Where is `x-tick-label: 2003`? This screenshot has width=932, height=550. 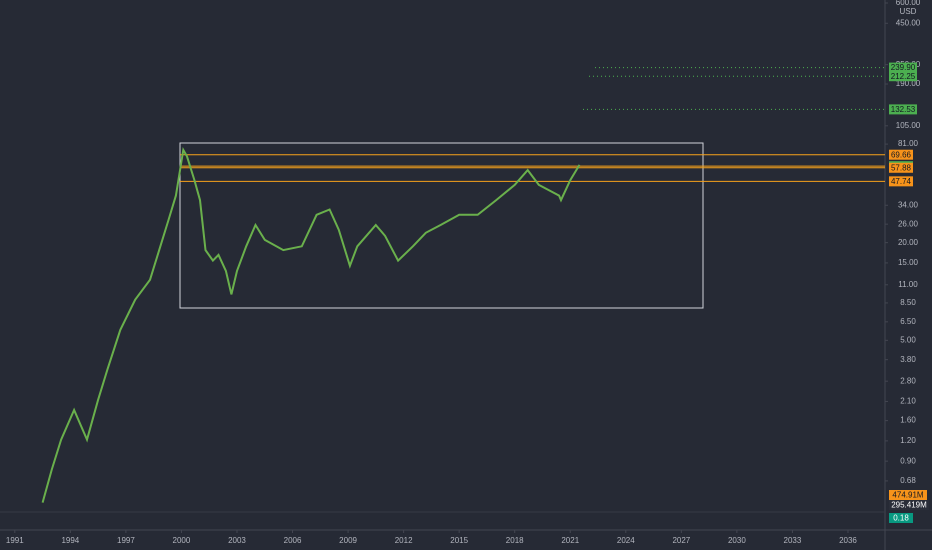 x-tick-label: 2003 is located at coordinates (237, 540).